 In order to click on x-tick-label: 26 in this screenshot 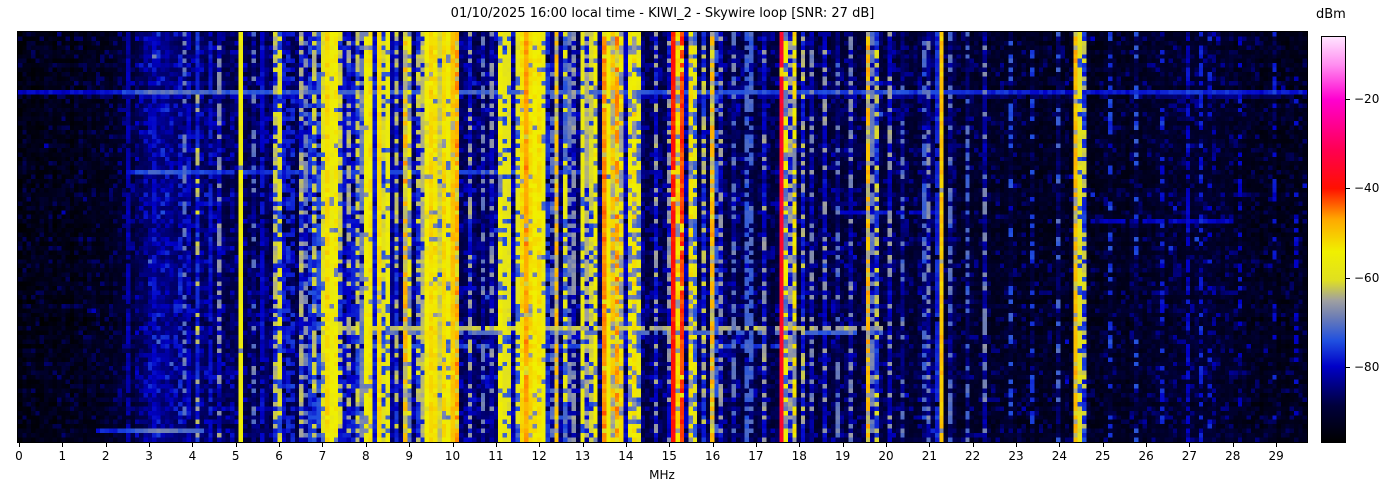, I will do `click(1146, 456)`.